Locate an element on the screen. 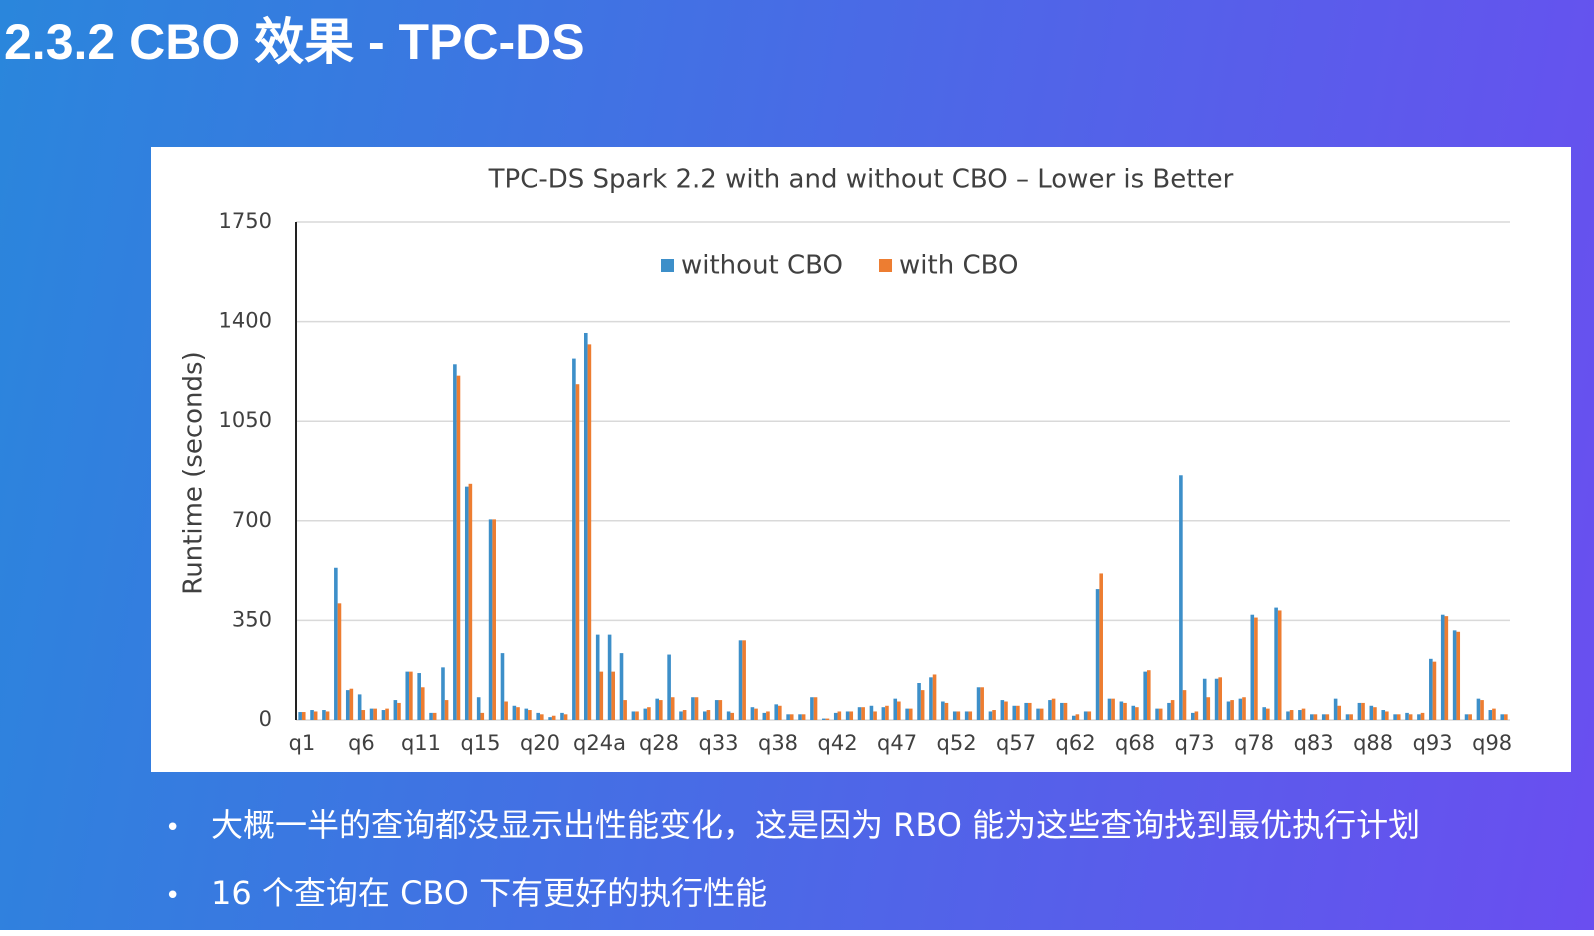 The height and width of the screenshot is (936, 1594). x-tick-label: q15 is located at coordinates (480, 743).